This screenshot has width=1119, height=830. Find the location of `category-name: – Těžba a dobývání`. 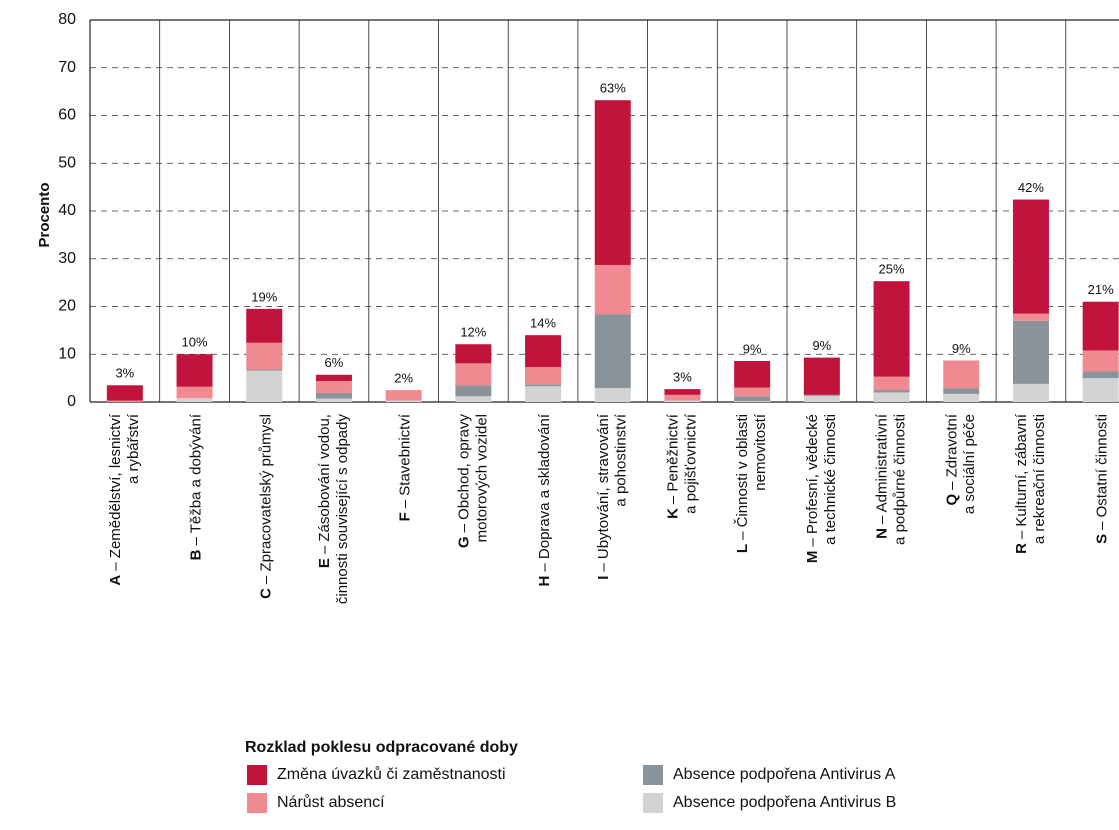

category-name: – Těžba a dobývání is located at coordinates (196, 479).